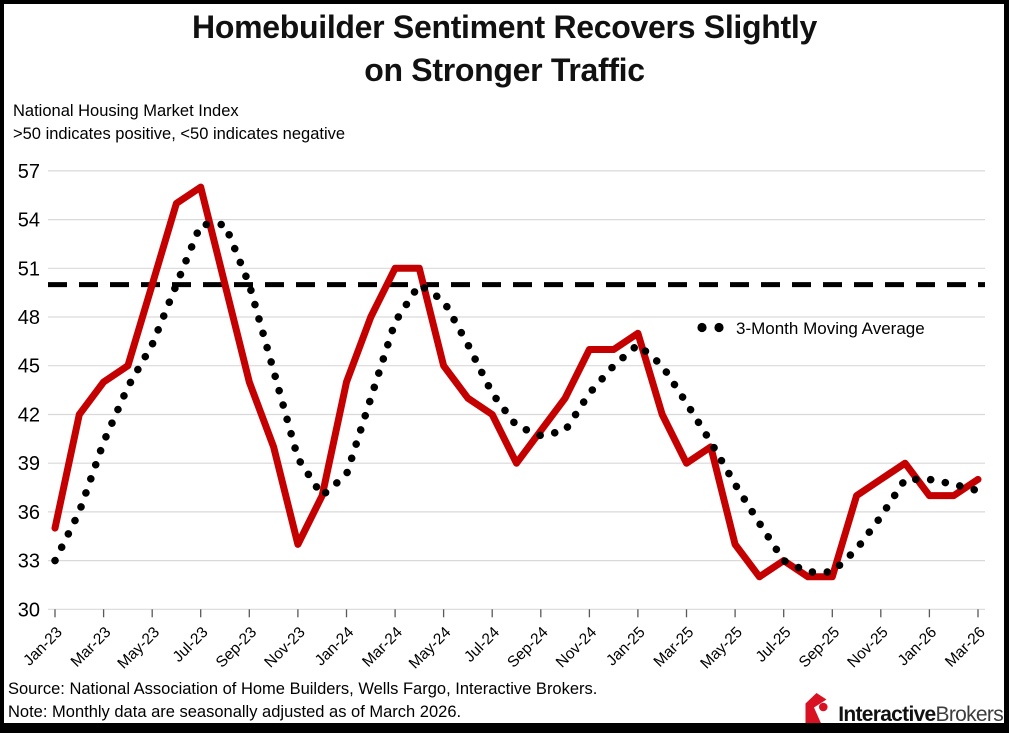  What do you see at coordinates (965, 647) in the screenshot?
I see `x-axis-label-Mar-26: Mar-26` at bounding box center [965, 647].